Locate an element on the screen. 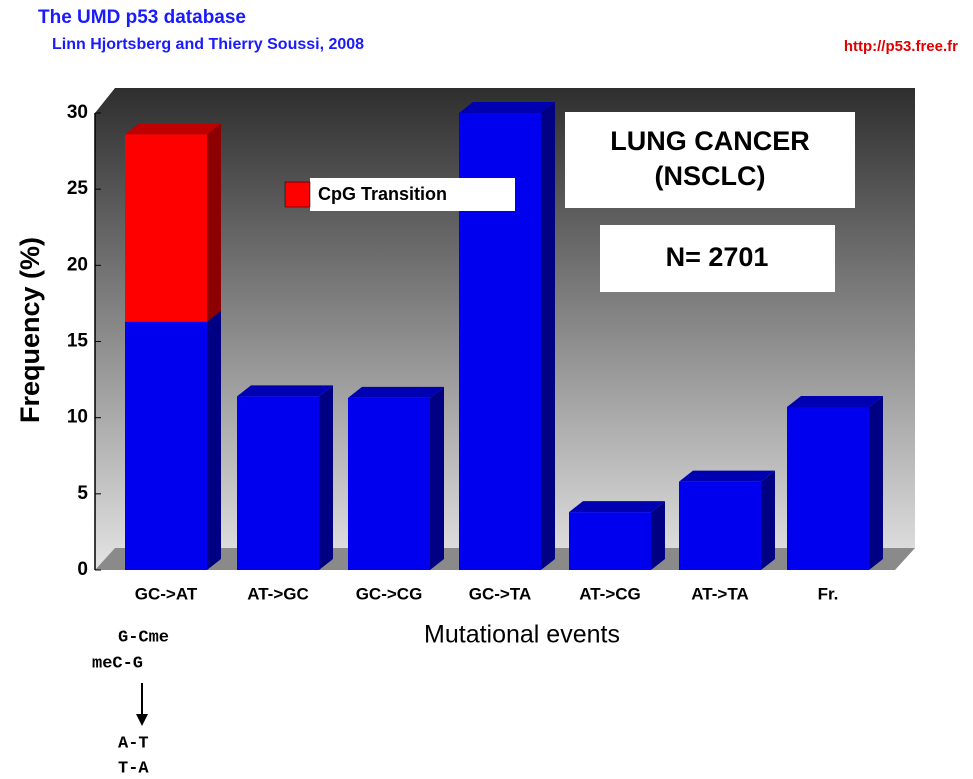 The image size is (973, 779). y-tick-label: 15 is located at coordinates (78, 341).